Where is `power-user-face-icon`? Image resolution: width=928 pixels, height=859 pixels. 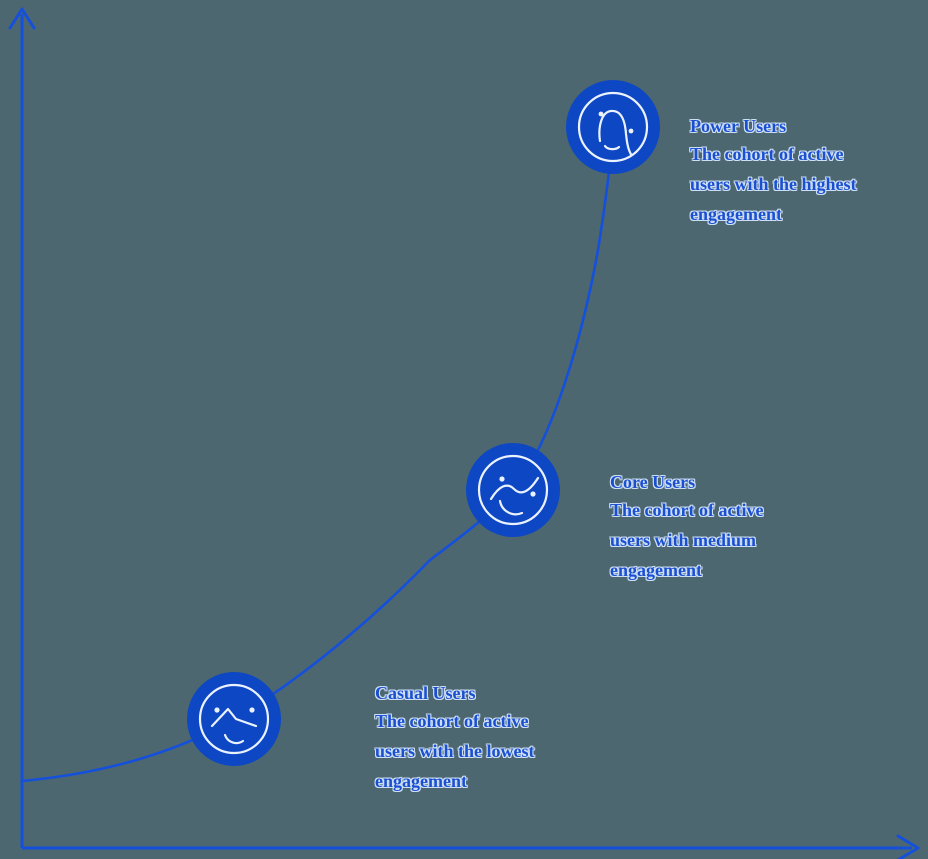
power-user-face-icon is located at coordinates (613, 127).